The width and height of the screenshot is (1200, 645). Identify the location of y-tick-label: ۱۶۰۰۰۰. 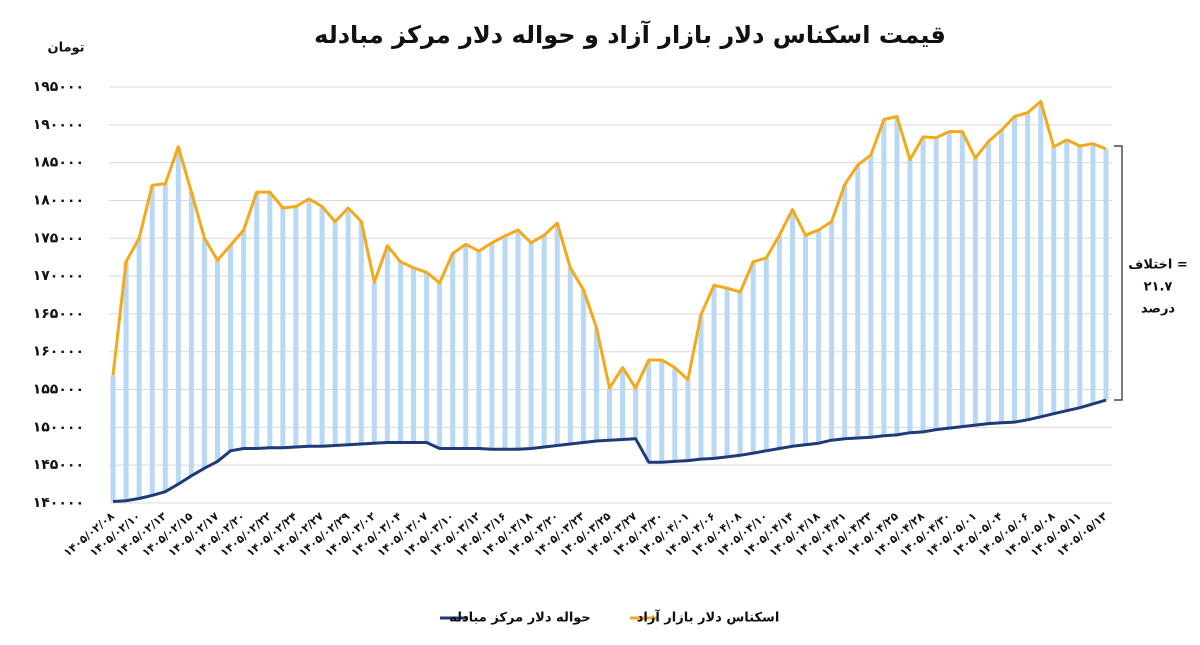
(58, 352).